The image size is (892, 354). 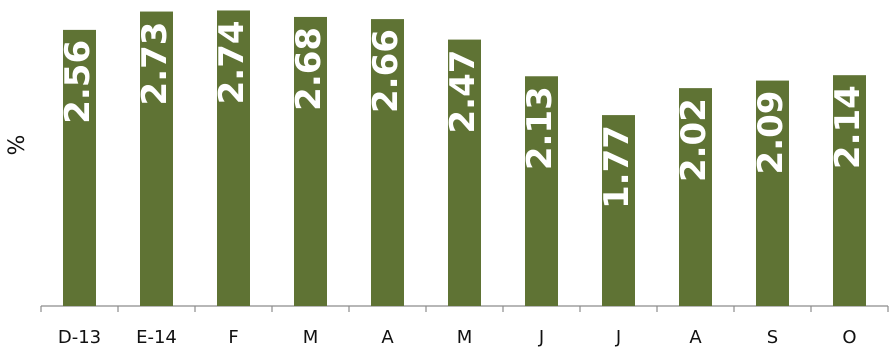 I want to click on x-tick-label: E-14, so click(x=156, y=337).